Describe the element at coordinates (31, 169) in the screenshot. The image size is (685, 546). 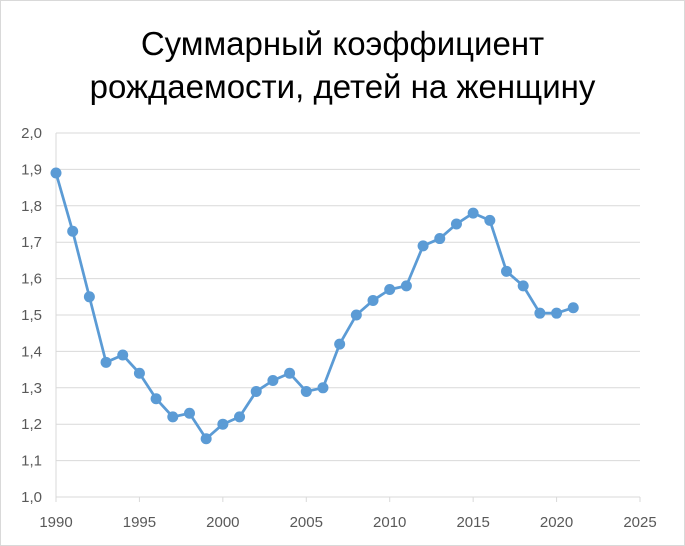
I see `y-tick-label: 1,9` at that location.